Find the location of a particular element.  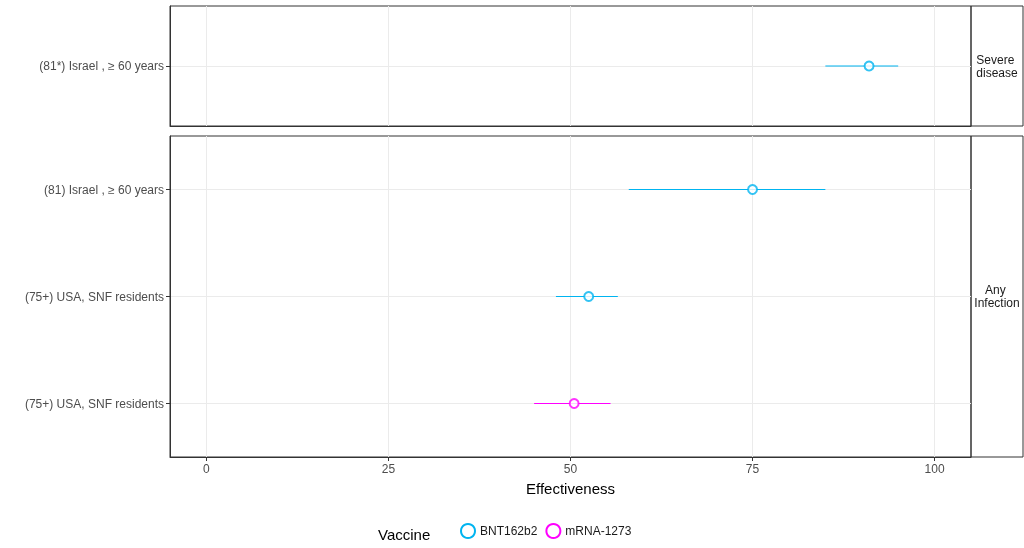

x-tick-label: 0 is located at coordinates (207, 469).